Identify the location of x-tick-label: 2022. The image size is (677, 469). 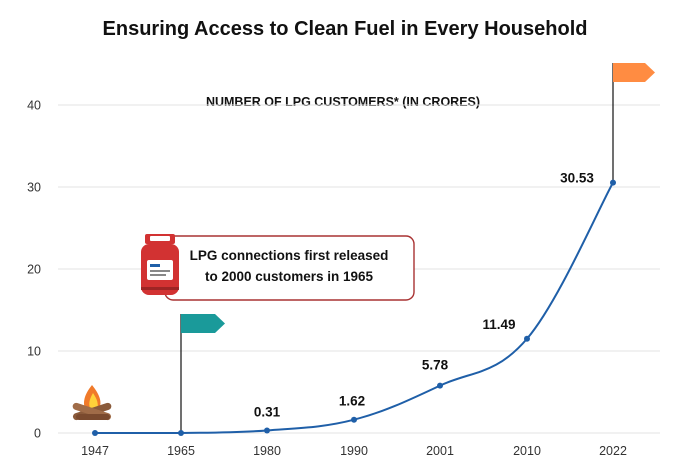
(613, 451).